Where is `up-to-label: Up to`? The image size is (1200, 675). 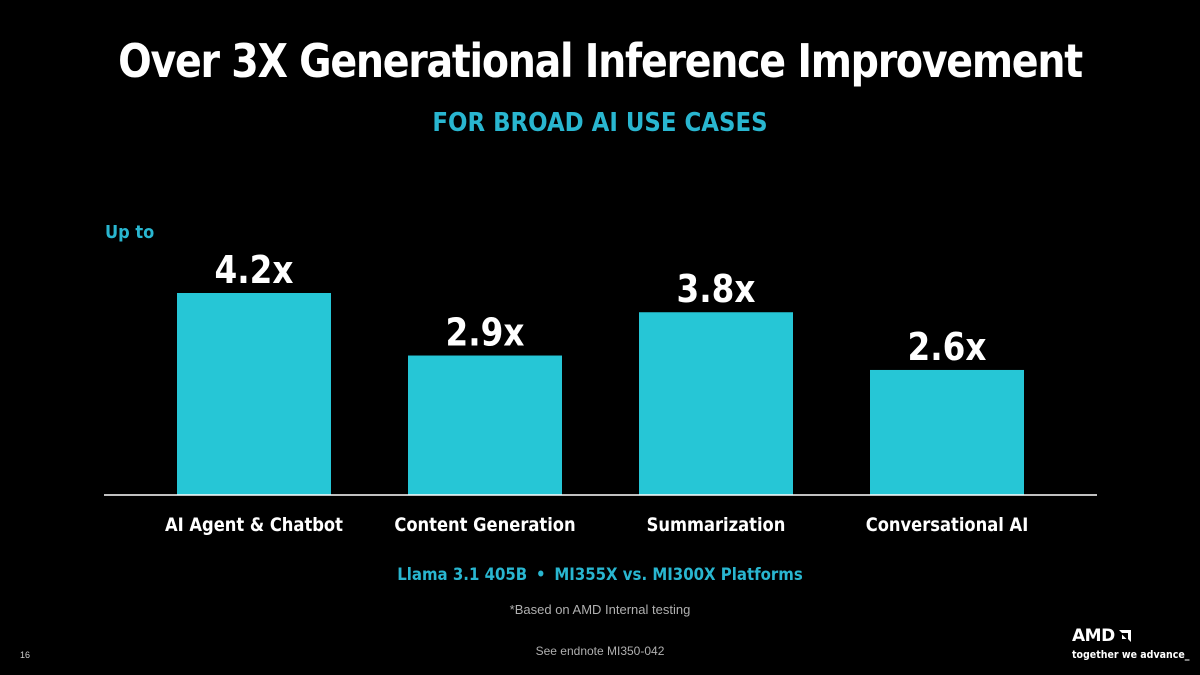 up-to-label: Up to is located at coordinates (130, 232).